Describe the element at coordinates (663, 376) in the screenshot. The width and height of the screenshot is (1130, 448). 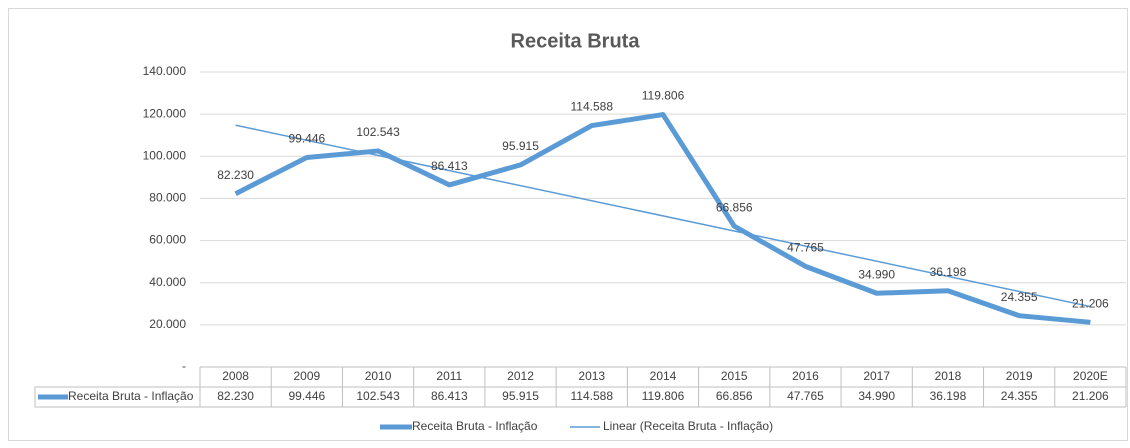
I see `table-header: 2014` at that location.